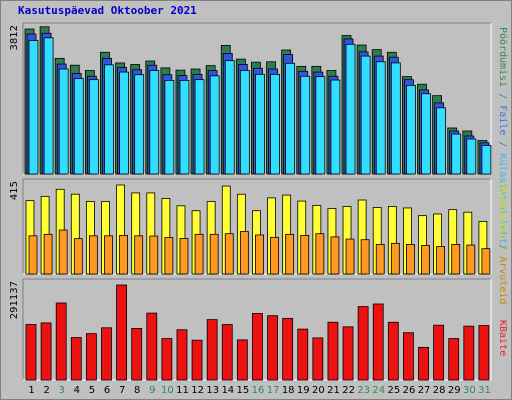 Image resolution: width=512 pixels, height=400 pixels. What do you see at coordinates (243, 390) in the screenshot?
I see `day-label-15: 15` at bounding box center [243, 390].